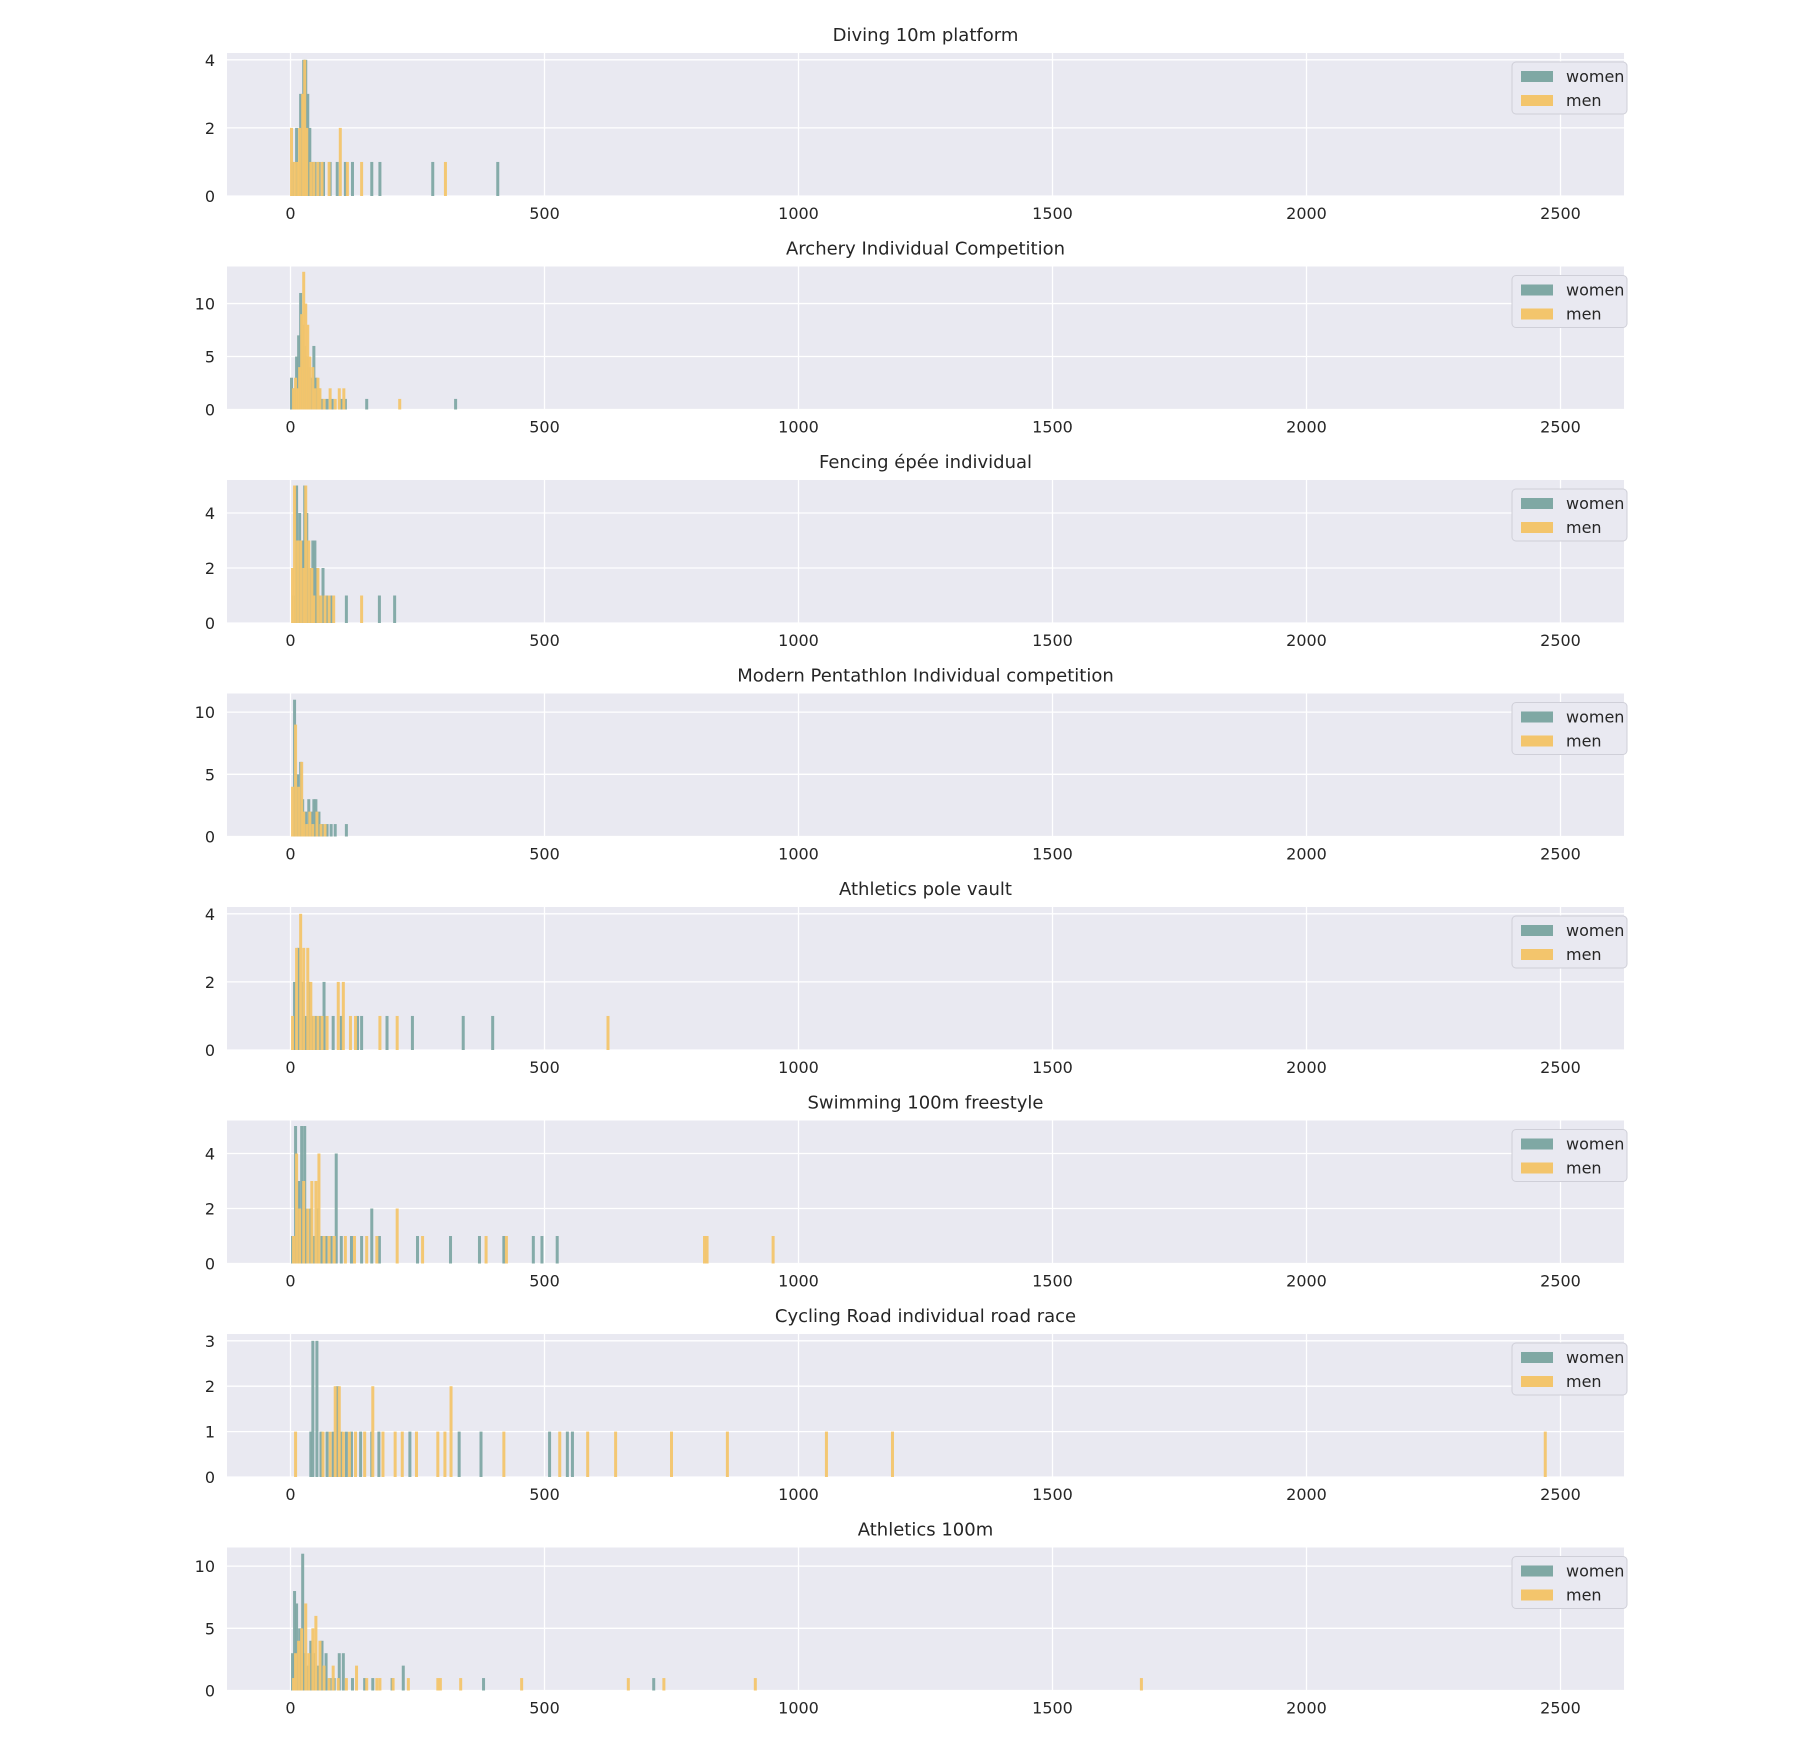 The image size is (1799, 1748). I want to click on y-tick-label: 1, so click(210, 1432).